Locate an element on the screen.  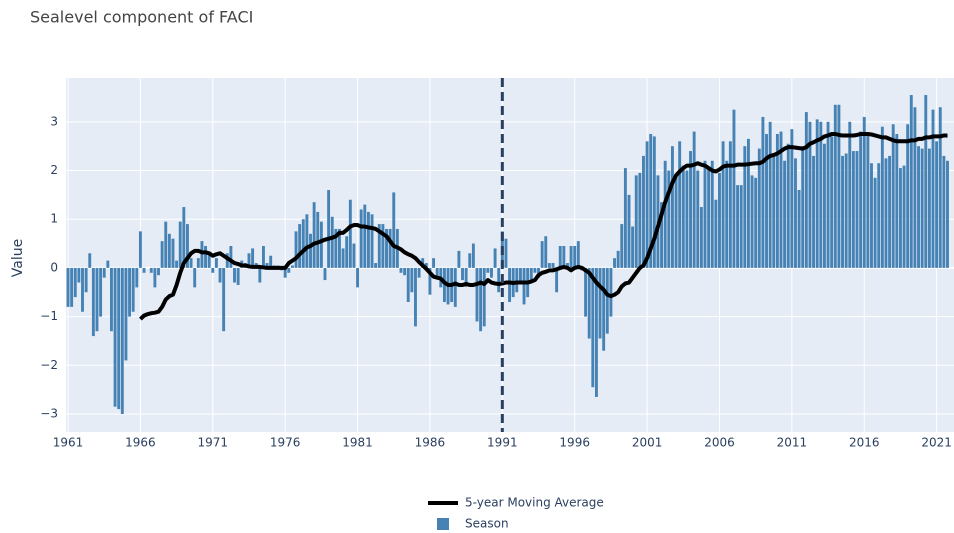
x-tick-label: 2016 is located at coordinates (864, 443).